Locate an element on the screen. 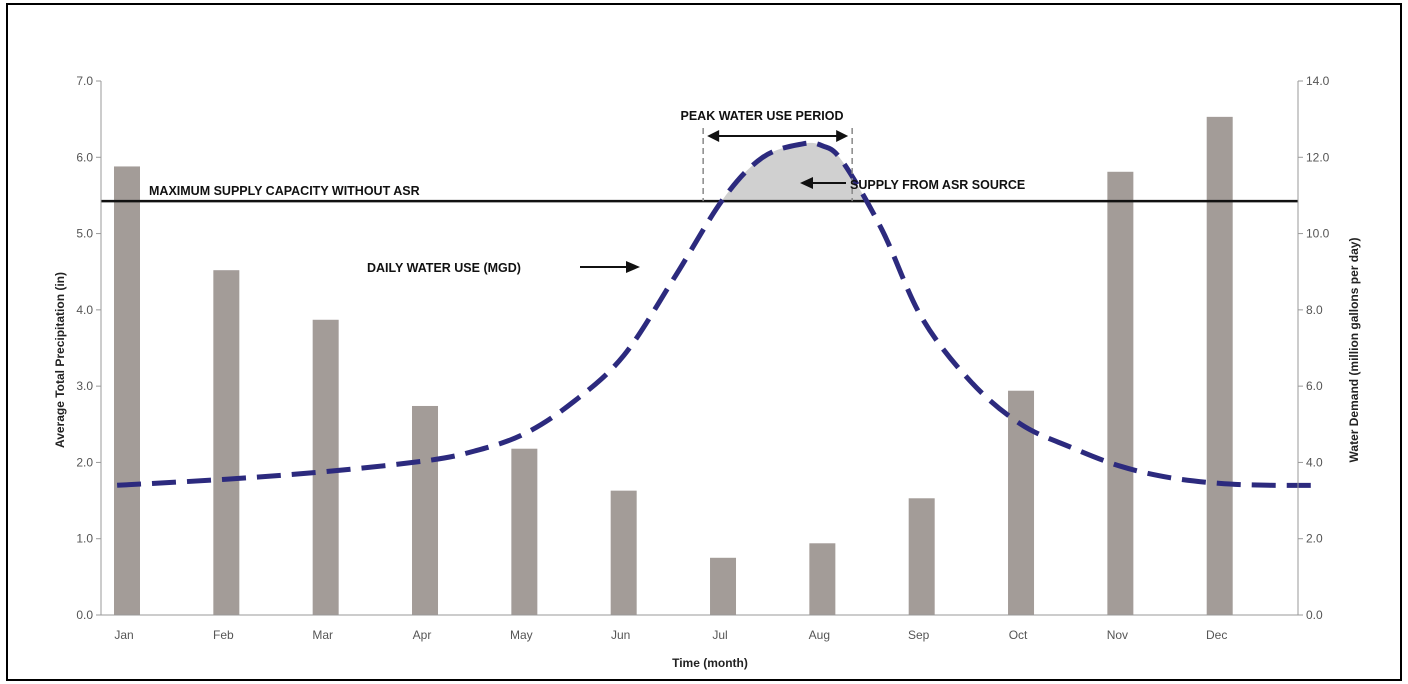  daily-use-label: DAILY WATER USE (MGD) is located at coordinates (444, 268).